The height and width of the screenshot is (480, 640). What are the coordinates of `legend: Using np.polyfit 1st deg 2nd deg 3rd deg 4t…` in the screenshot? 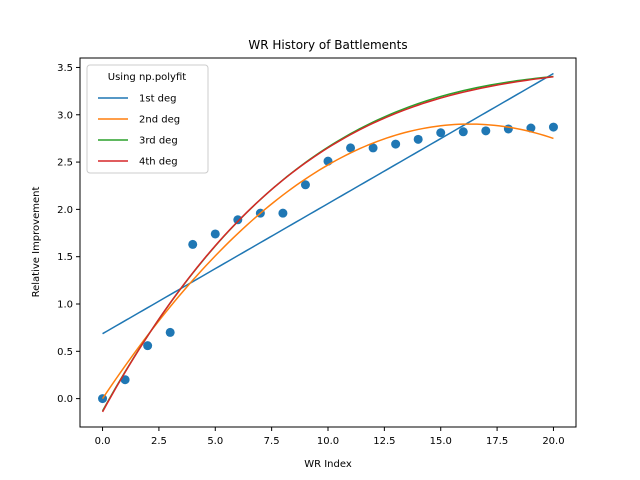 It's located at (147, 119).